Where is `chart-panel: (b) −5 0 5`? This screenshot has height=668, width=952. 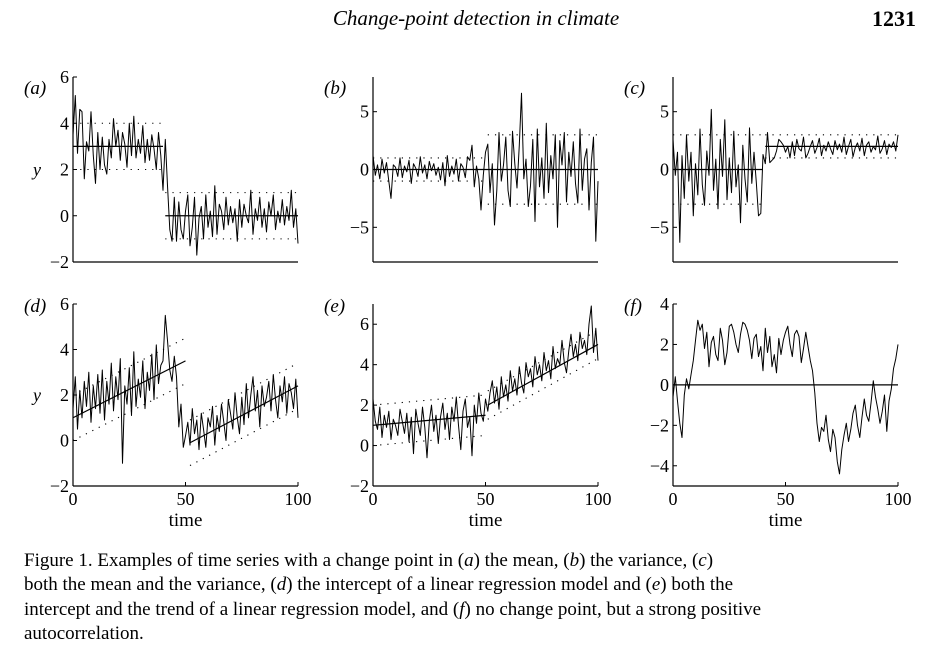 chart-panel: (b) −5 0 5 is located at coordinates (461, 170).